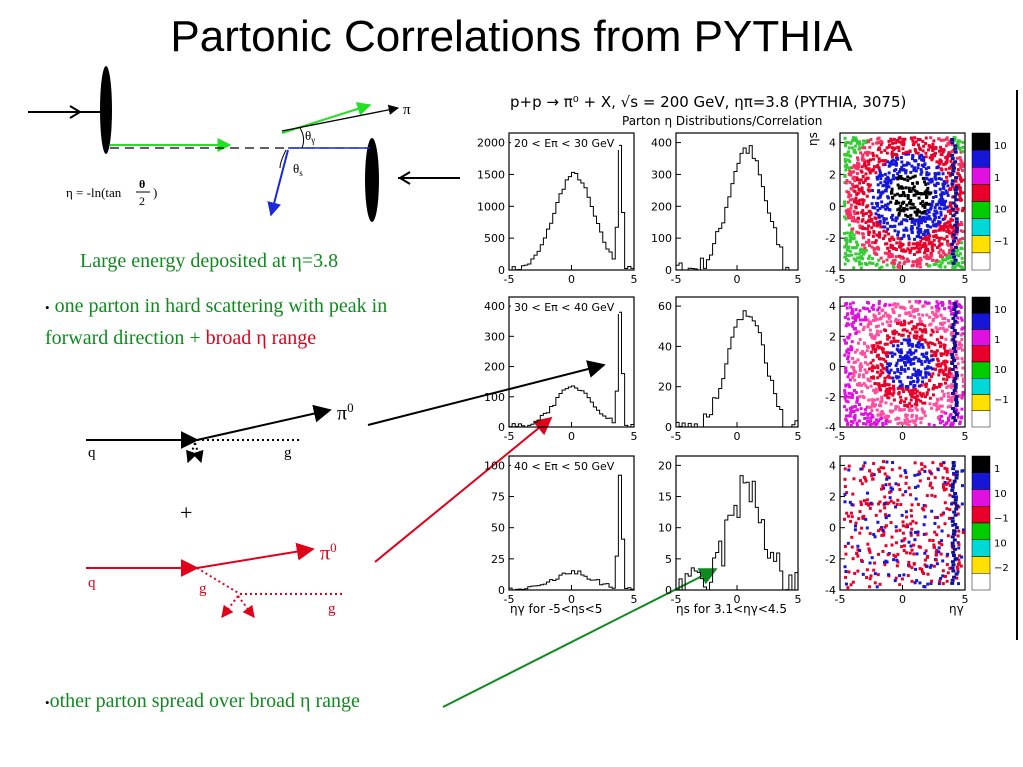 The image size is (1023, 767). I want to click on y-tick-label: 2, so click(832, 336).